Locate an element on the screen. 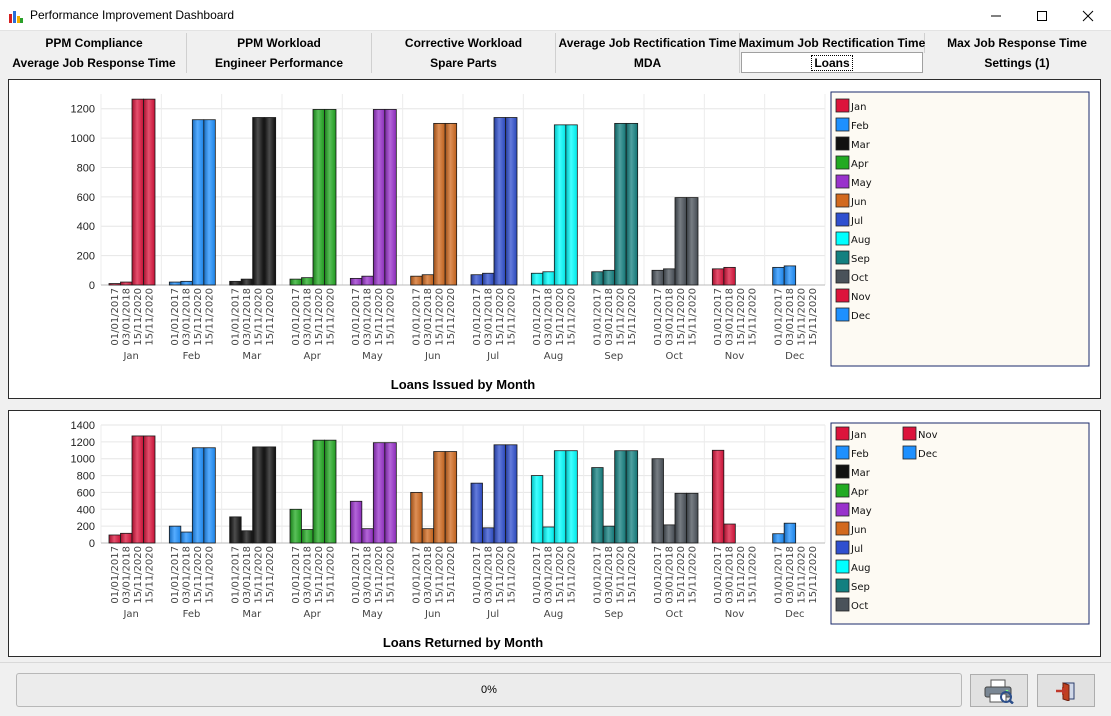 Image resolution: width=1111 pixels, height=716 pixels. tab-average-job-response-time: Average Job Response Time is located at coordinates (94, 63).